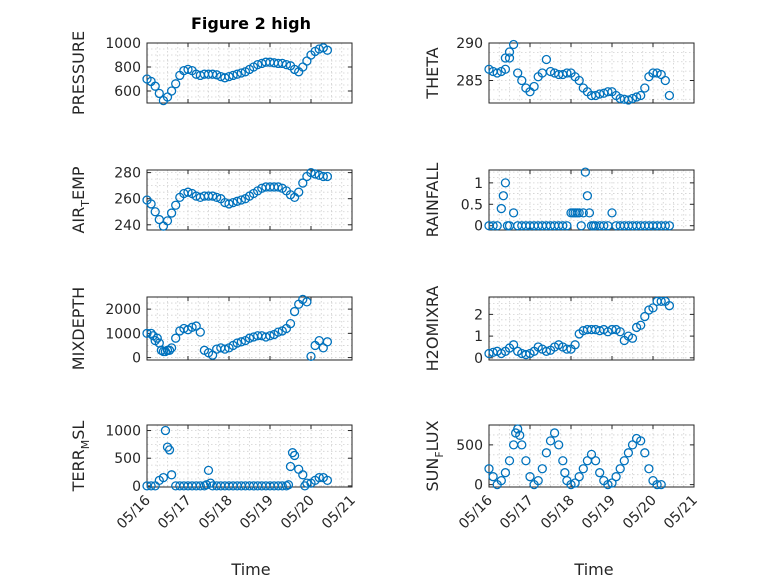  What do you see at coordinates (640, 513) in the screenshot?
I see `x-tick-label: 05/20` at bounding box center [640, 513].